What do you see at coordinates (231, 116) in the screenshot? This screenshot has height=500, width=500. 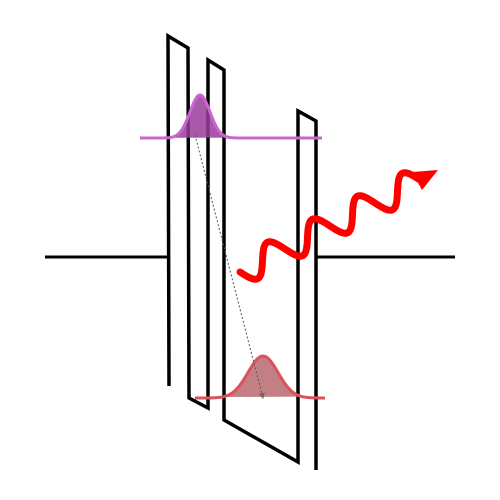 I see `upper-wavefunction` at bounding box center [231, 116].